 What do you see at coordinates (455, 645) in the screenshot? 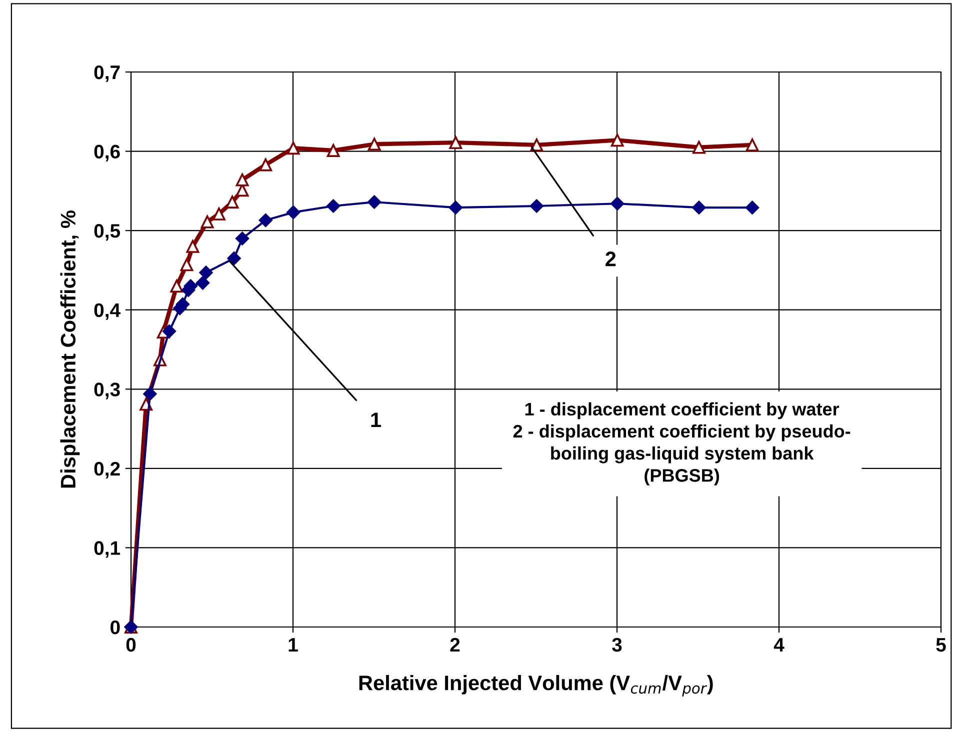
I see `x-tick-label: 2` at bounding box center [455, 645].